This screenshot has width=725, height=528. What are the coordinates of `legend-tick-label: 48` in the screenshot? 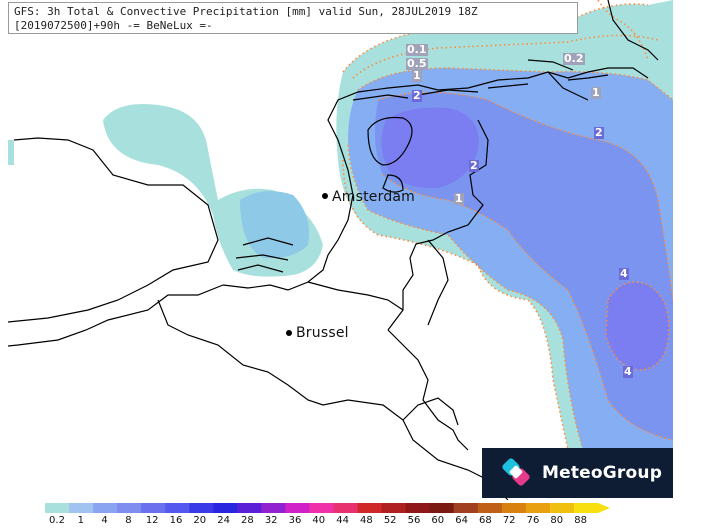 It's located at (366, 520).